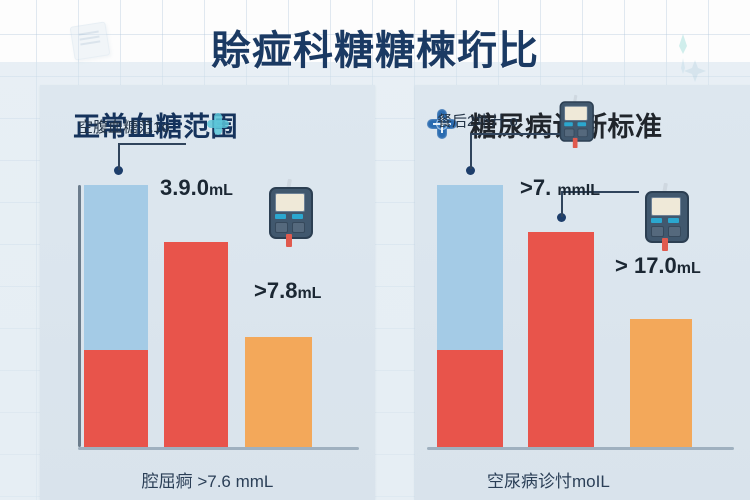 This screenshot has width=750, height=500. Describe the element at coordinates (79, 316) in the screenshot. I see `y-axis-line` at that location.